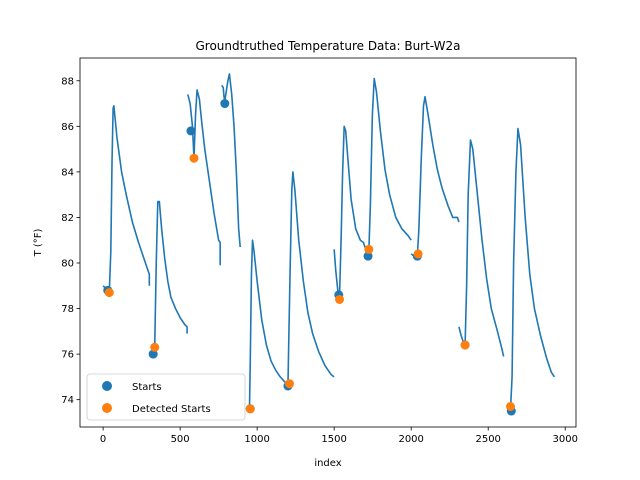  What do you see at coordinates (256, 439) in the screenshot?
I see `x-tick-label: 1000` at bounding box center [256, 439].